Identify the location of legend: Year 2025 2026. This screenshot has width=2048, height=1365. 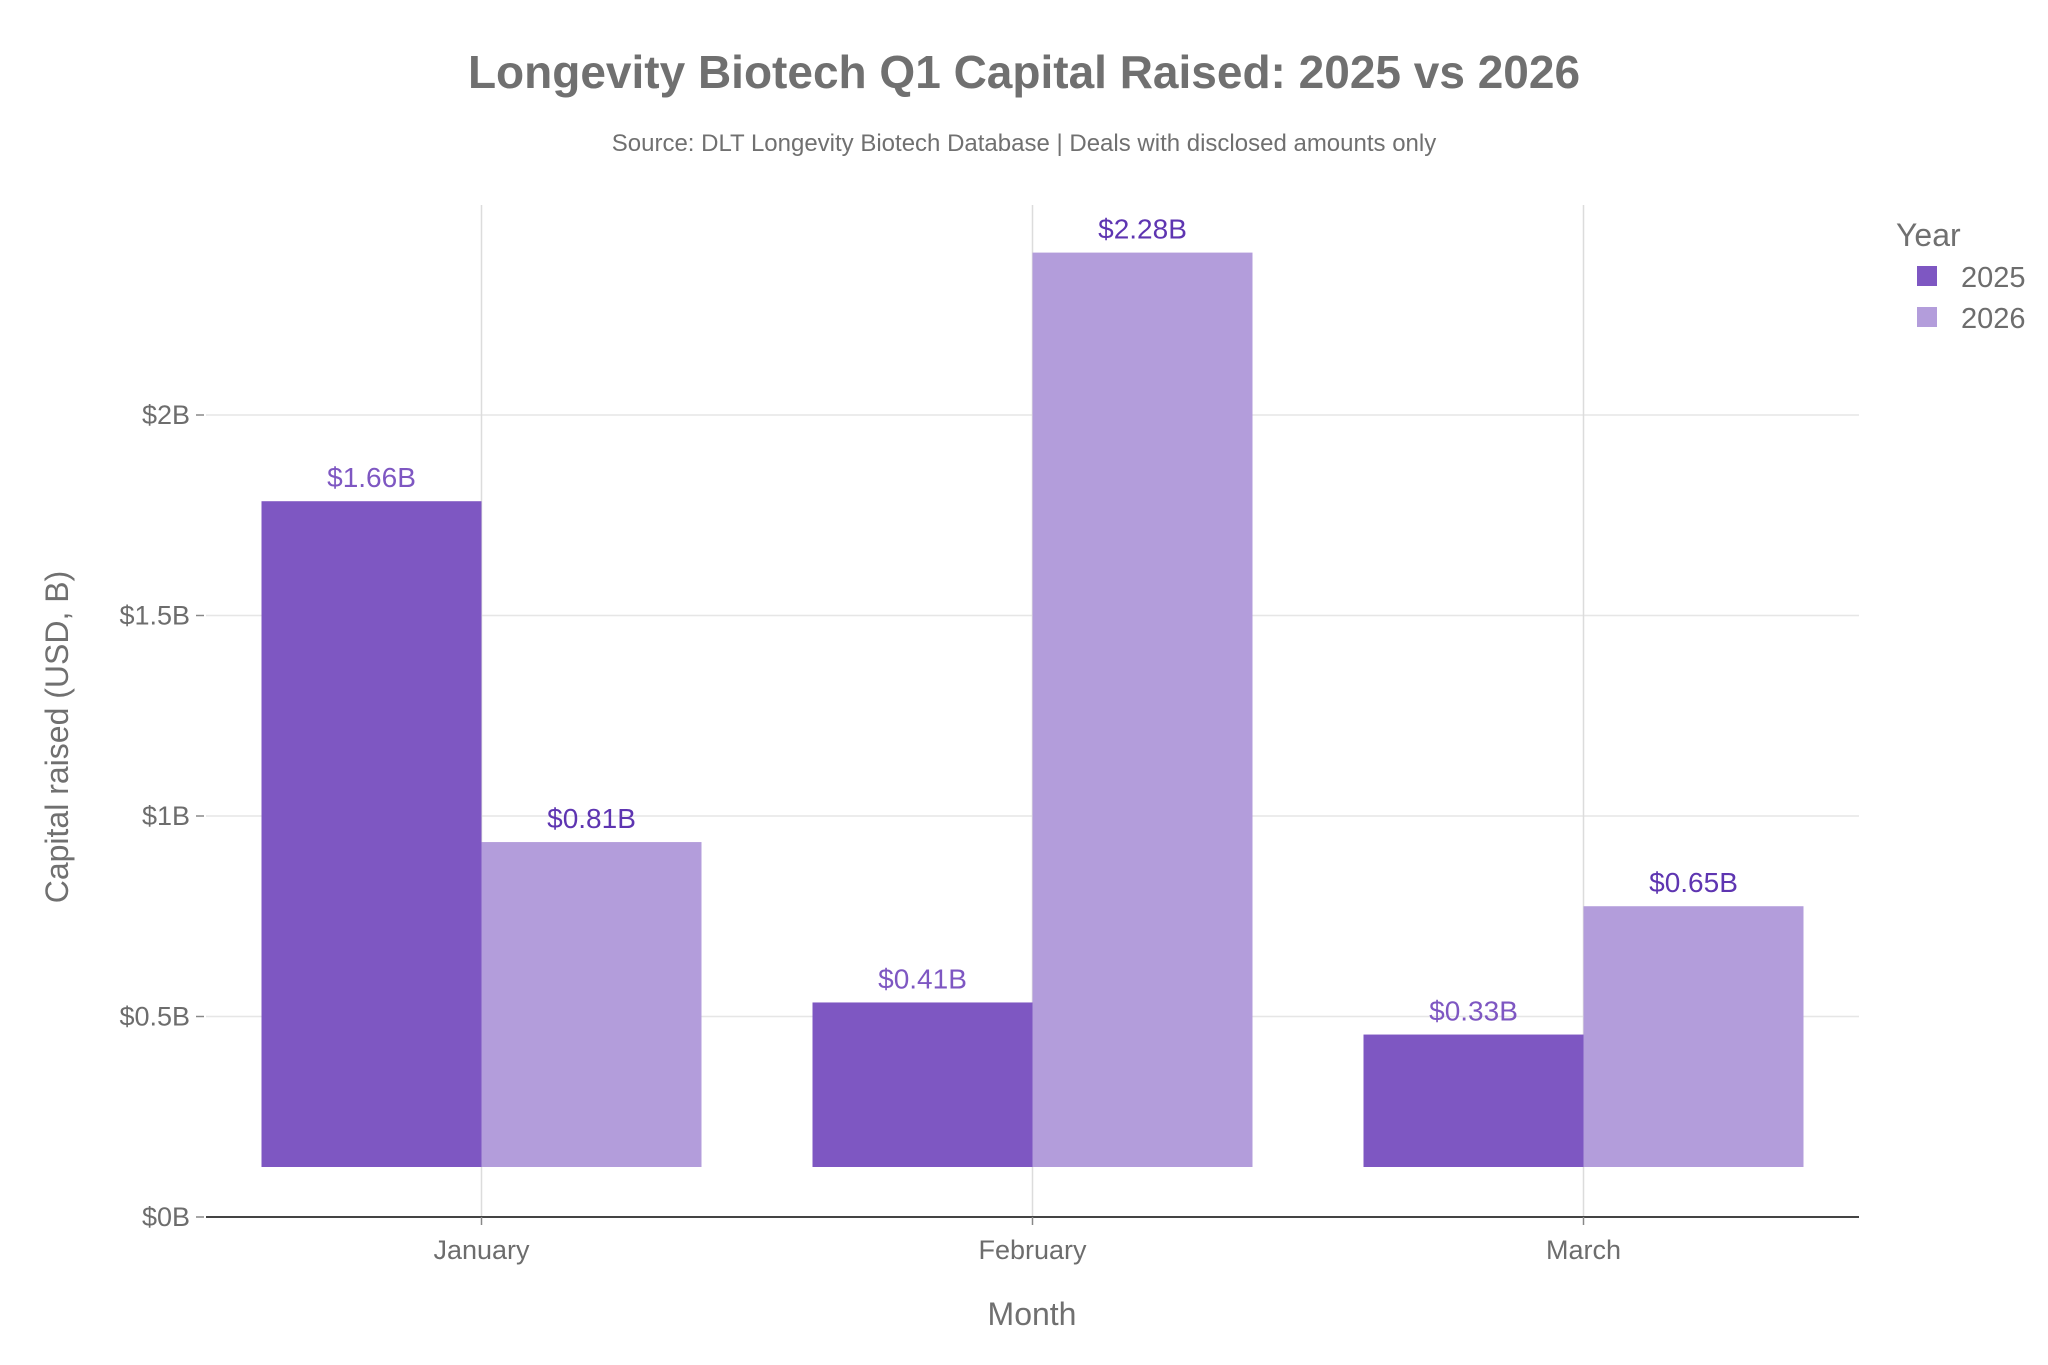
(1961, 276).